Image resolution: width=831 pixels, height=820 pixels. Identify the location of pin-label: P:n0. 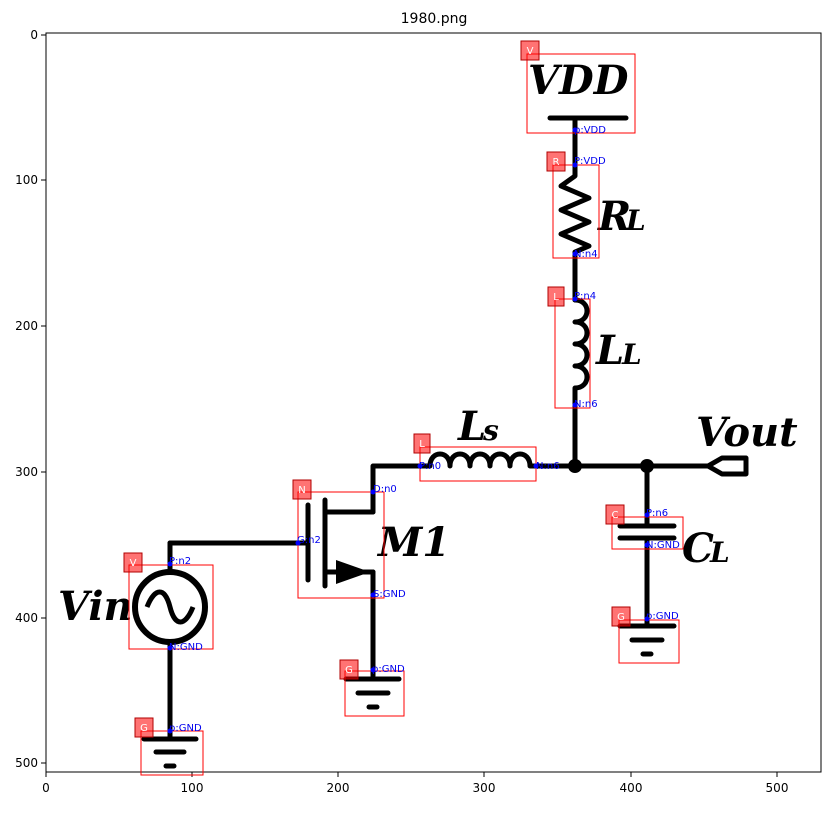
(430, 466).